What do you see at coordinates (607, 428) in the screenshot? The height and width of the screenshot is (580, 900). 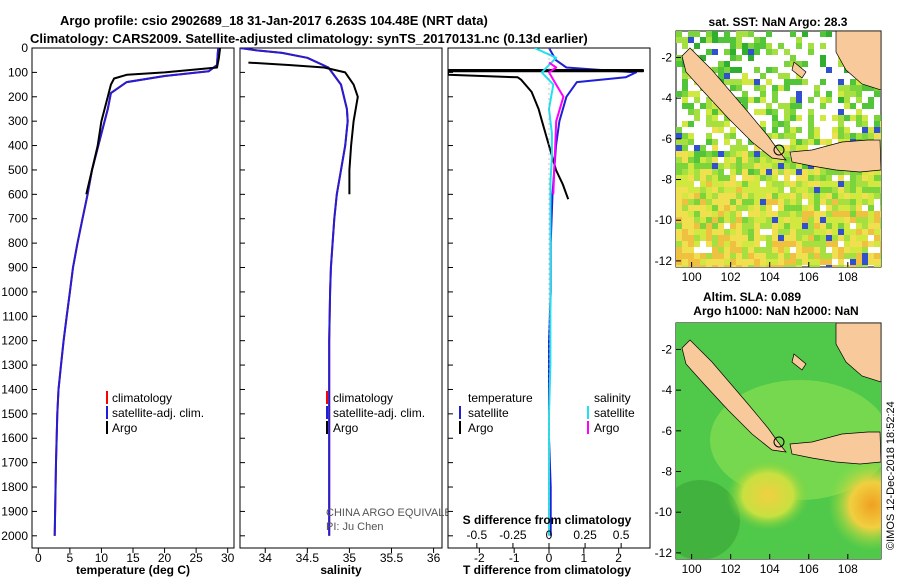 I see `legend-label-s-argo: Argo` at bounding box center [607, 428].